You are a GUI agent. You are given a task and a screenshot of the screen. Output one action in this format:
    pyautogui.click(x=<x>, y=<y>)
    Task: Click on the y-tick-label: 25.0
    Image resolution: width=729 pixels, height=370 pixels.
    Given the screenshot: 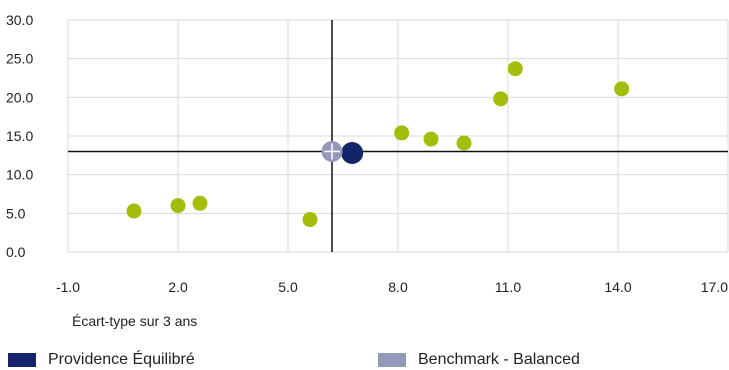 What is the action you would take?
    pyautogui.click(x=19, y=59)
    